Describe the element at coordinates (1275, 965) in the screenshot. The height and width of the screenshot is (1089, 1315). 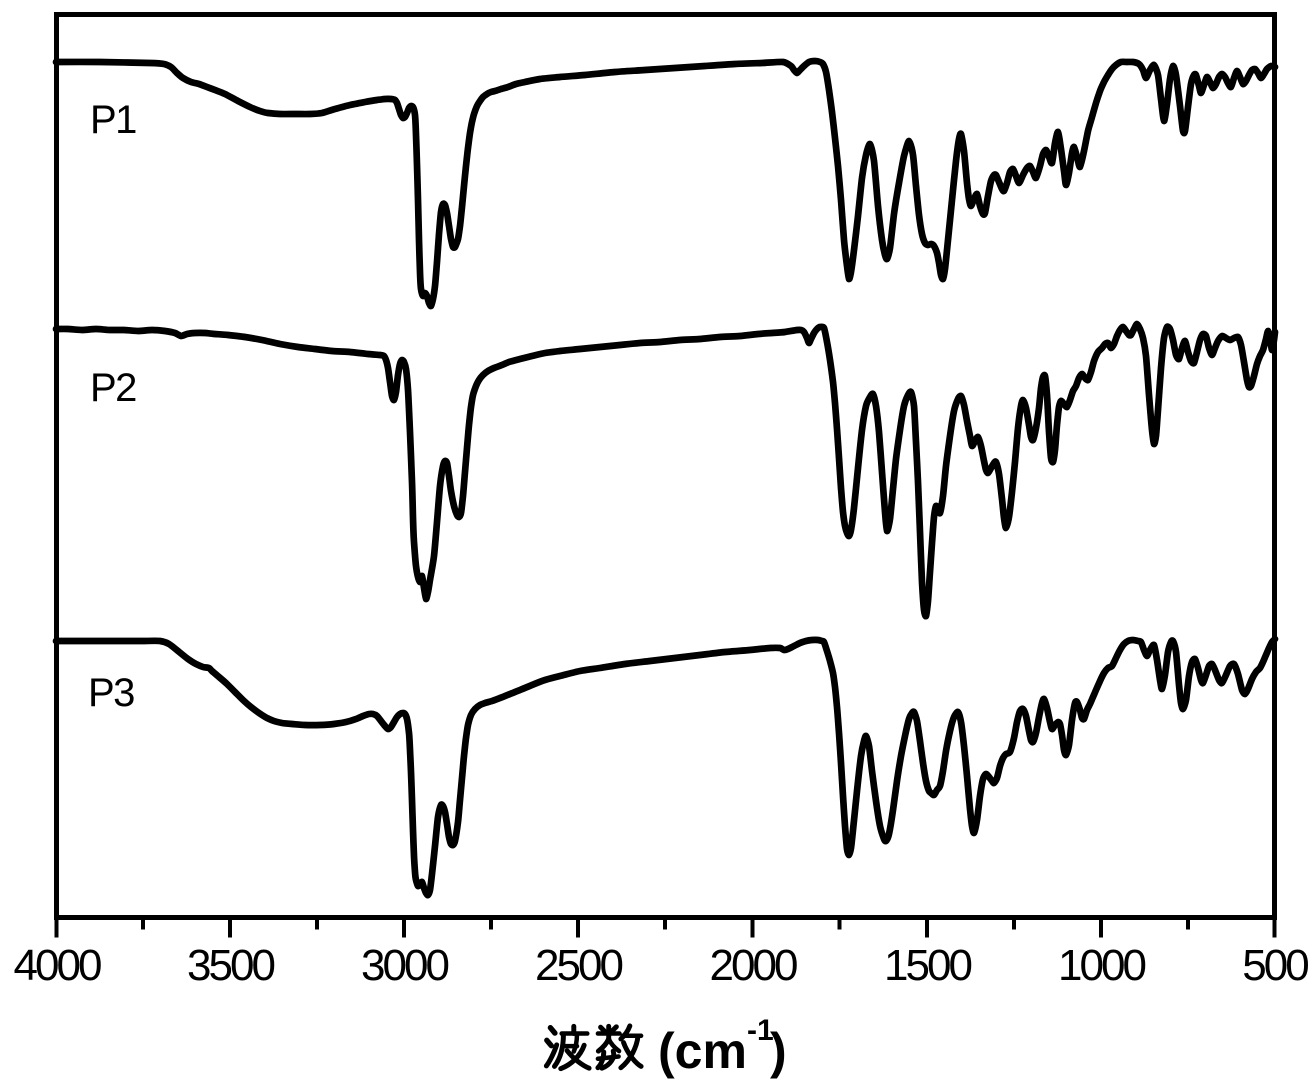
I see `svg-text: 500` at that location.